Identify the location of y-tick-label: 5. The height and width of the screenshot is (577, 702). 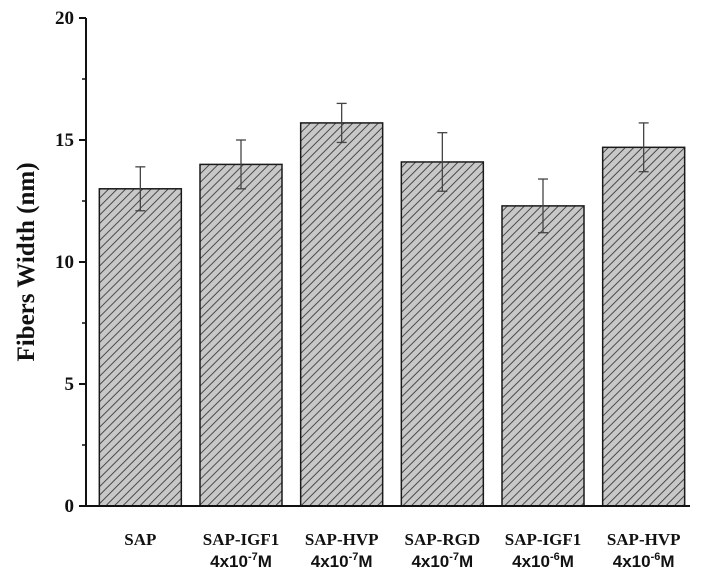
(70, 384).